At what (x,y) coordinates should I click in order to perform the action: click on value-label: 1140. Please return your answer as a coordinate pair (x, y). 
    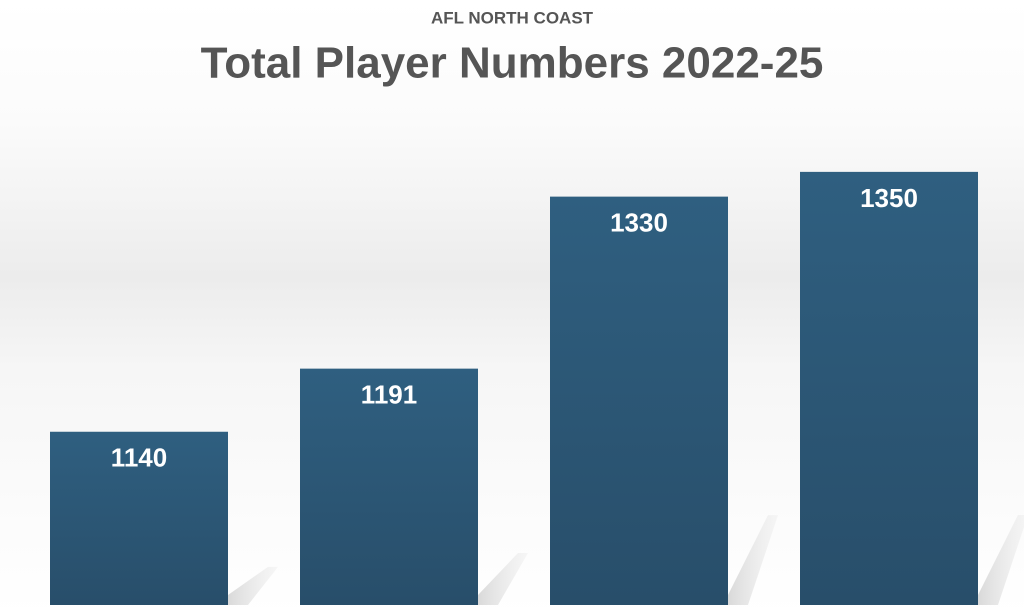
    Looking at the image, I should click on (139, 458).